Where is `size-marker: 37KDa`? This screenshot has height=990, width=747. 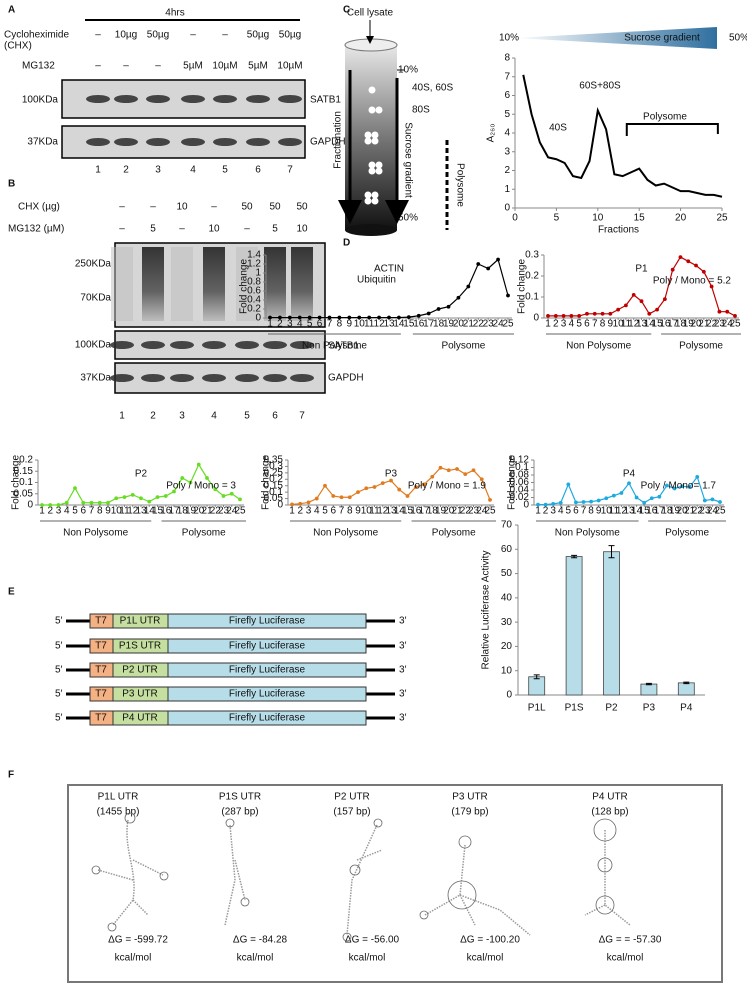 size-marker: 37KDa is located at coordinates (95, 378).